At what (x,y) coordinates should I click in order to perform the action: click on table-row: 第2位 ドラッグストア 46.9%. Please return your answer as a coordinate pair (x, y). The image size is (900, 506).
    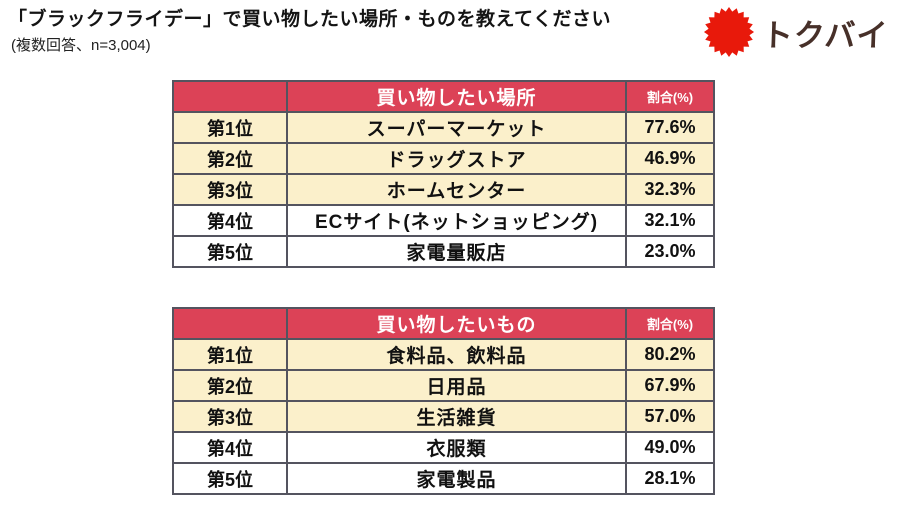
    Looking at the image, I should click on (443, 158).